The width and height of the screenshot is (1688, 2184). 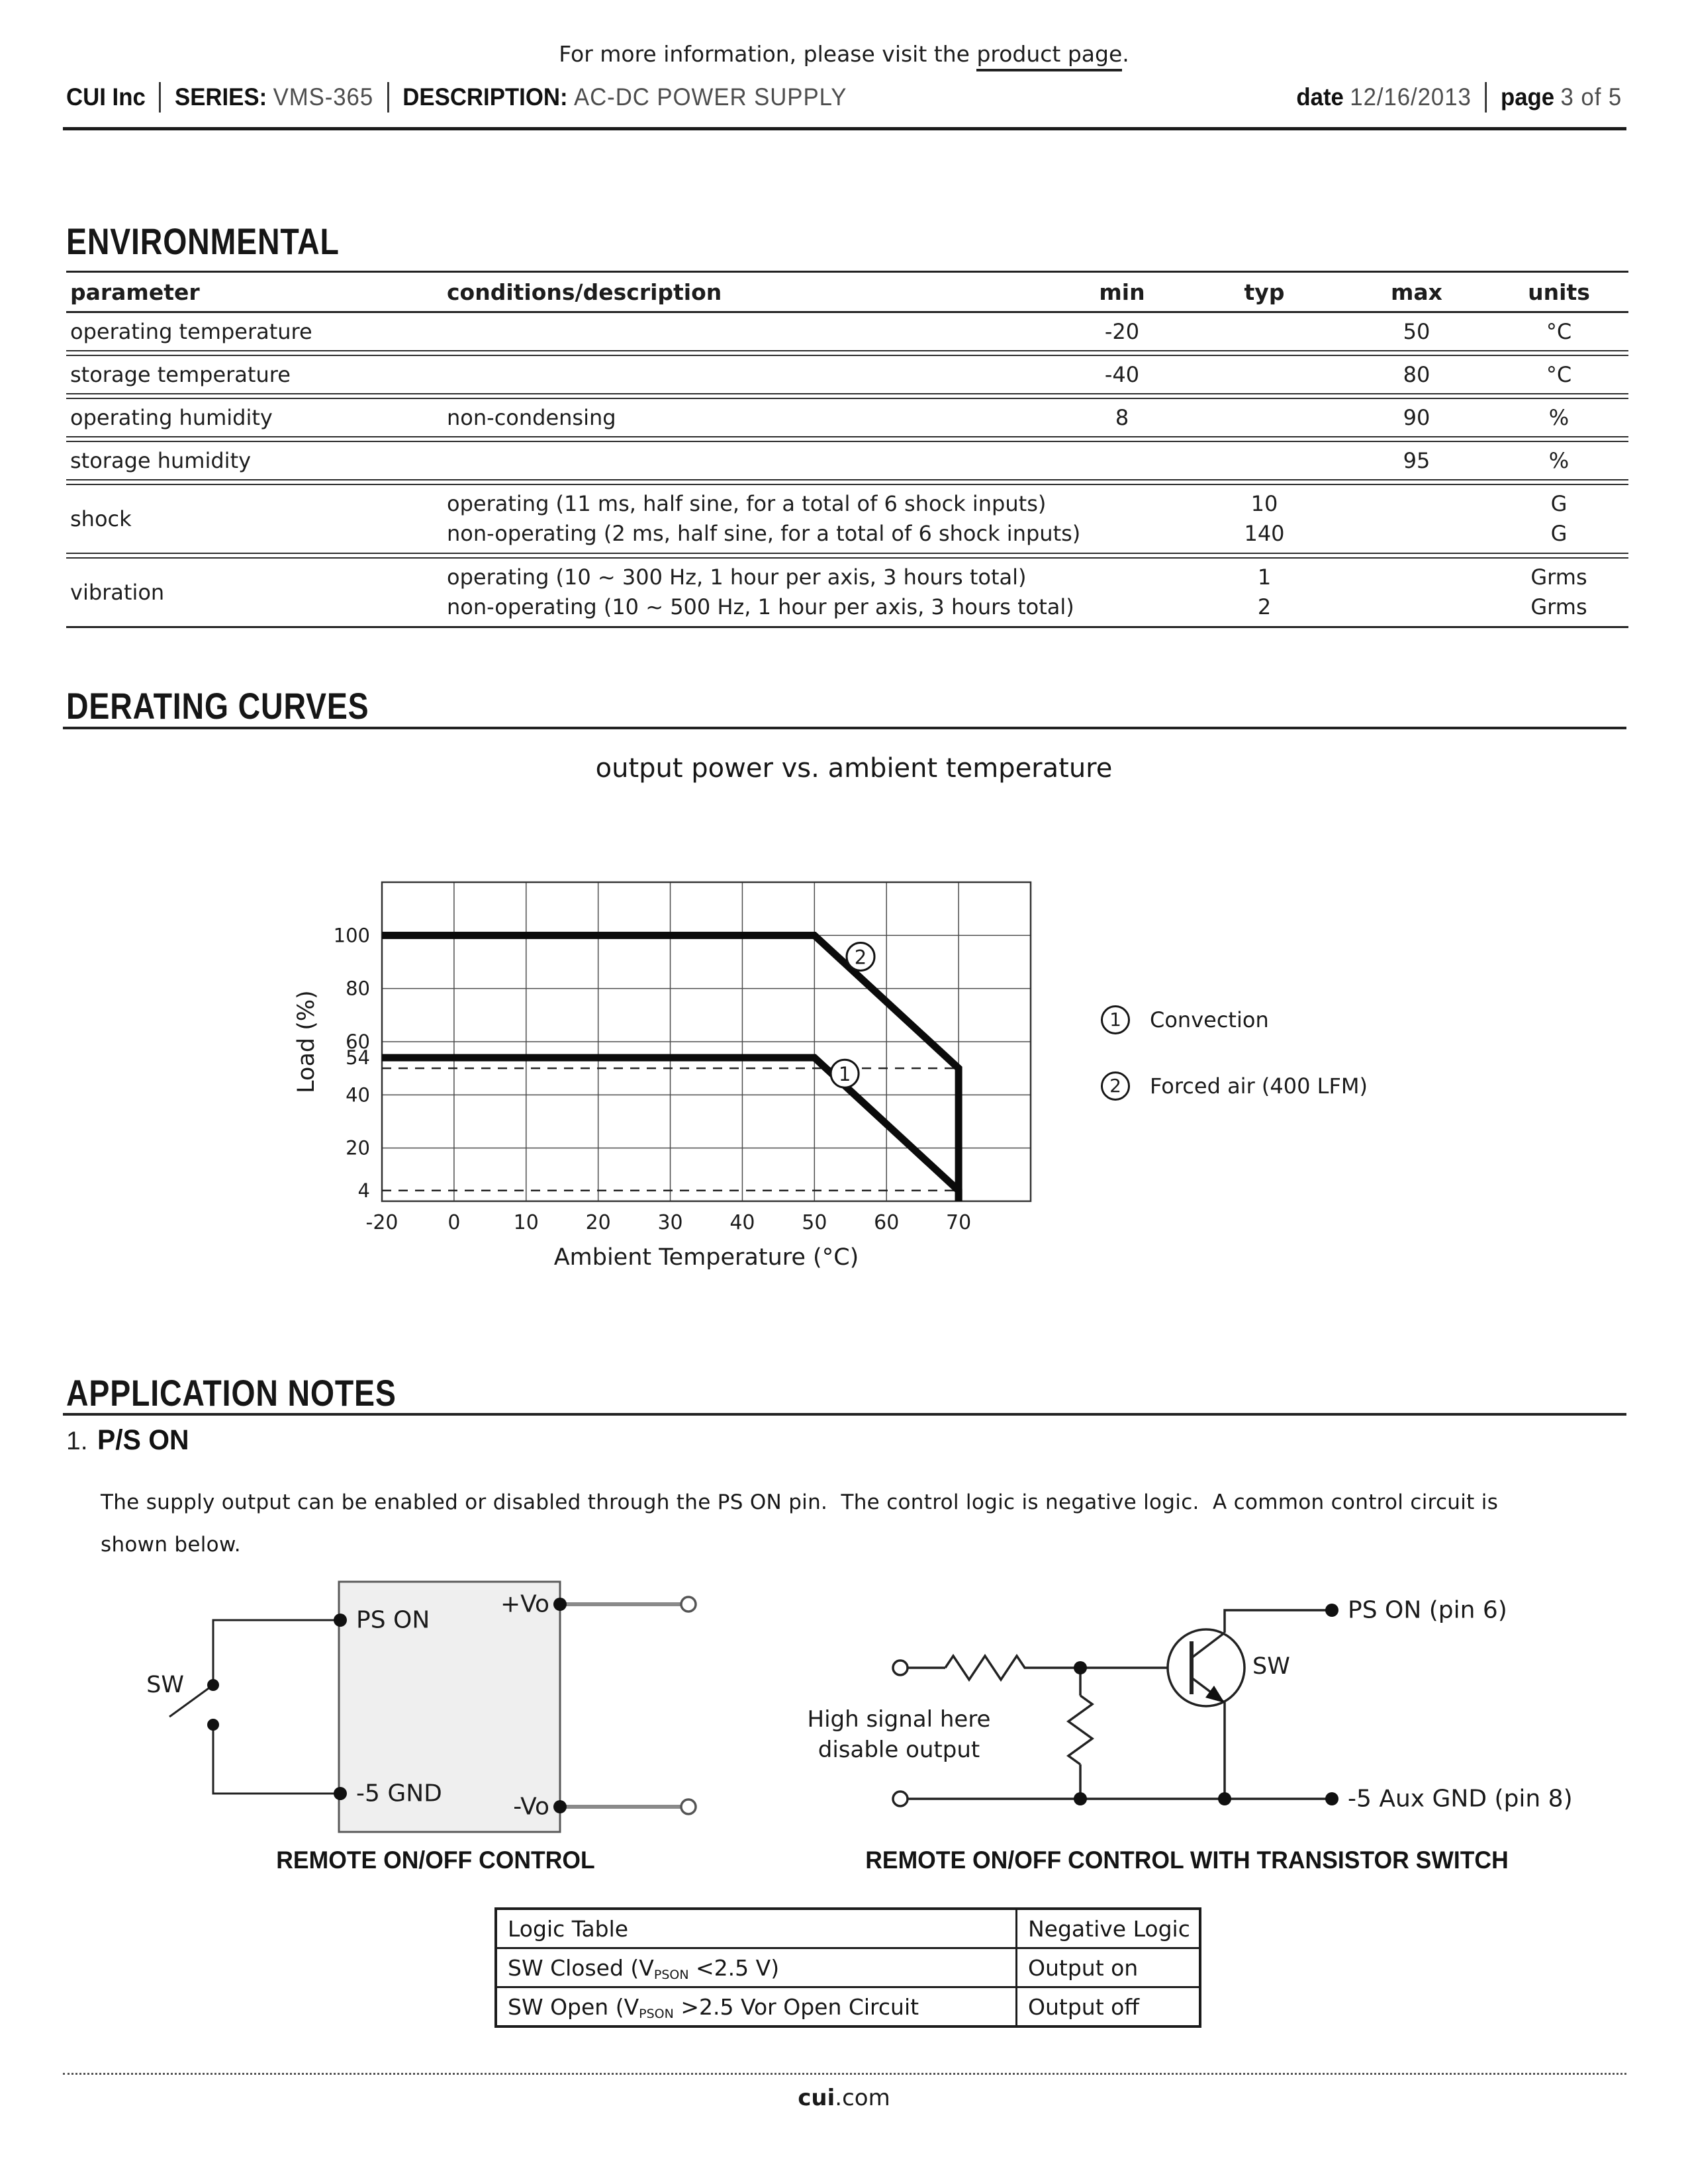 I want to click on cell-parameter: operating humidity, so click(x=171, y=417).